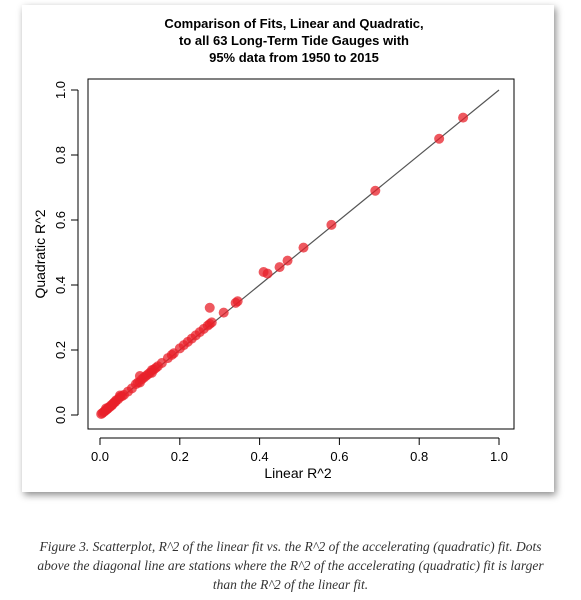 Image resolution: width=581 pixels, height=600 pixels. Describe the element at coordinates (260, 456) in the screenshot. I see `x-tick-label: 0.4` at that location.